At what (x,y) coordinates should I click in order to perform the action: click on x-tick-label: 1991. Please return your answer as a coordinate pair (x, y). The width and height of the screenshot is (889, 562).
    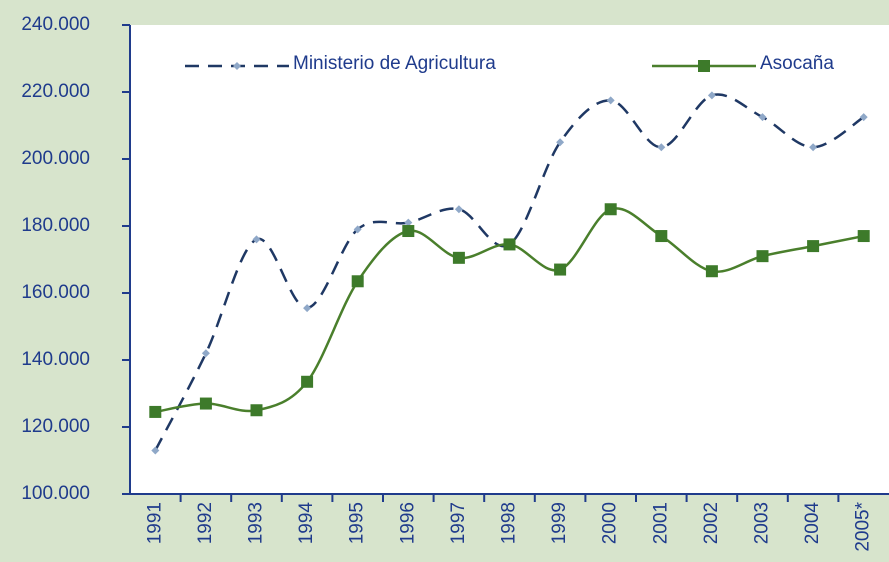
    Looking at the image, I should click on (154, 523).